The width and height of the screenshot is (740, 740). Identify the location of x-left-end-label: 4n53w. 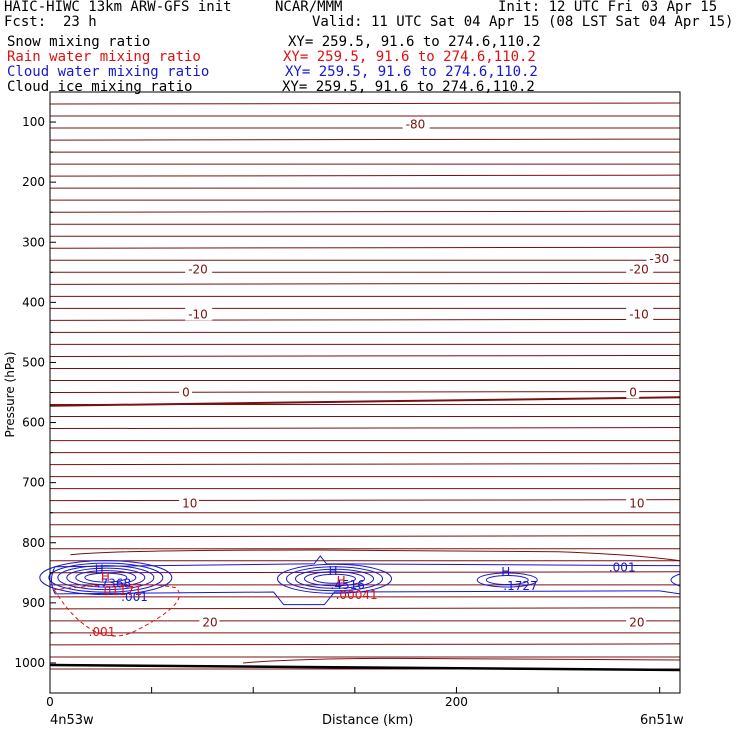
(72, 720).